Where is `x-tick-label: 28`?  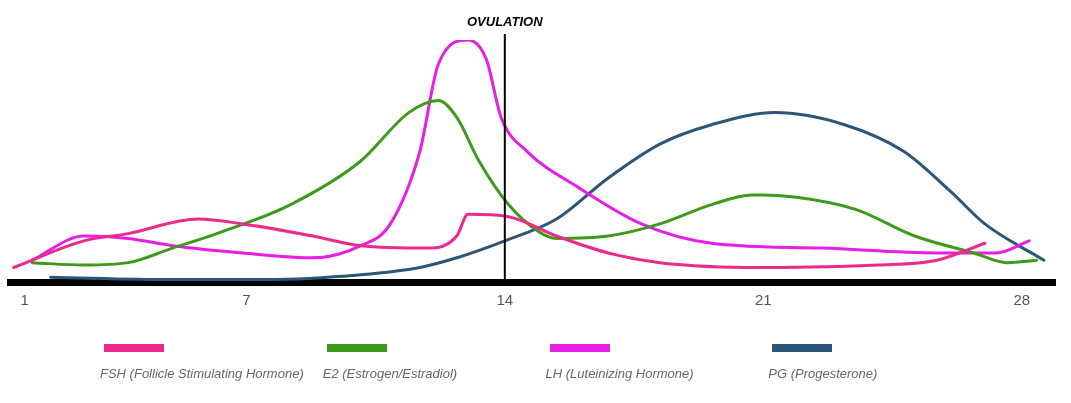
x-tick-label: 28 is located at coordinates (1022, 300).